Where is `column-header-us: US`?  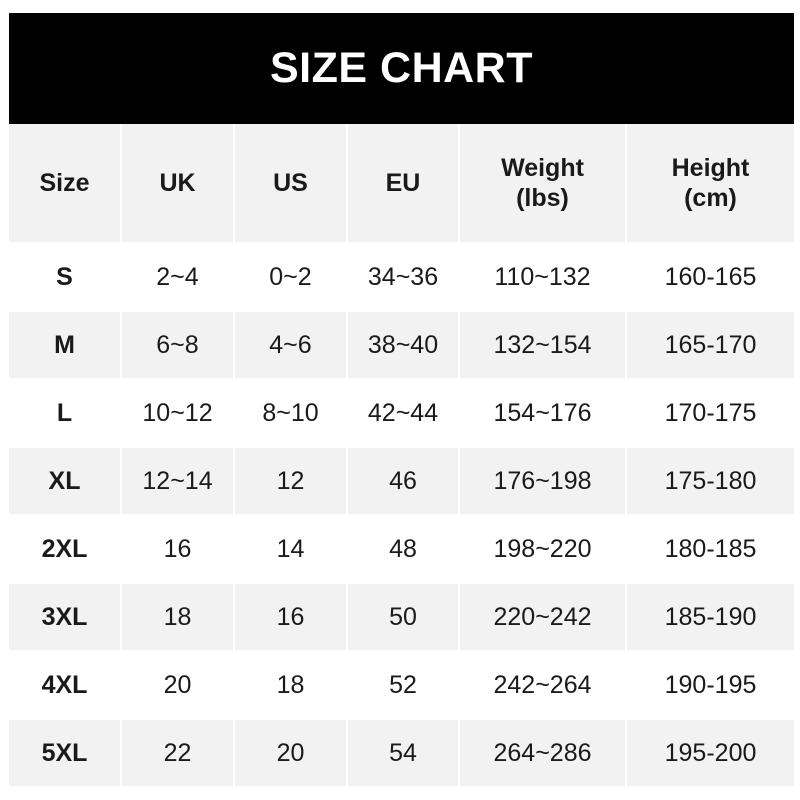
column-header-us: US is located at coordinates (291, 184).